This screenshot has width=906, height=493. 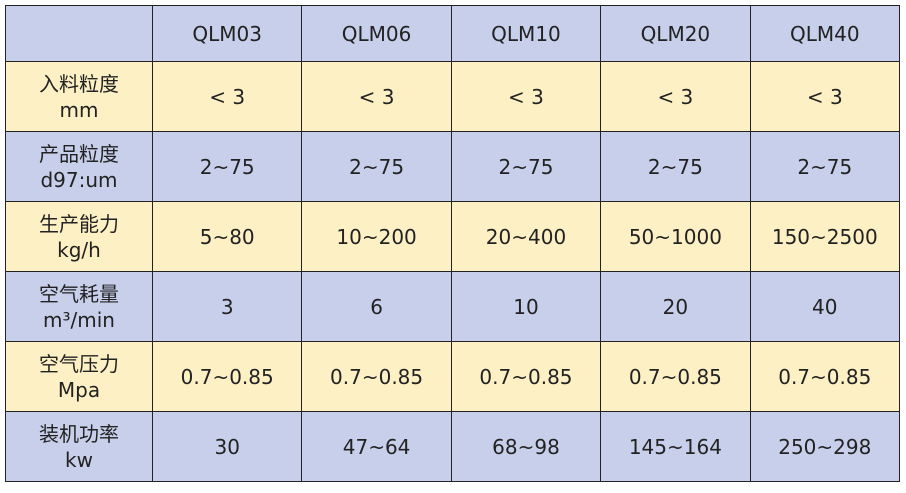 I want to click on table-cell: 6, so click(x=376, y=306).